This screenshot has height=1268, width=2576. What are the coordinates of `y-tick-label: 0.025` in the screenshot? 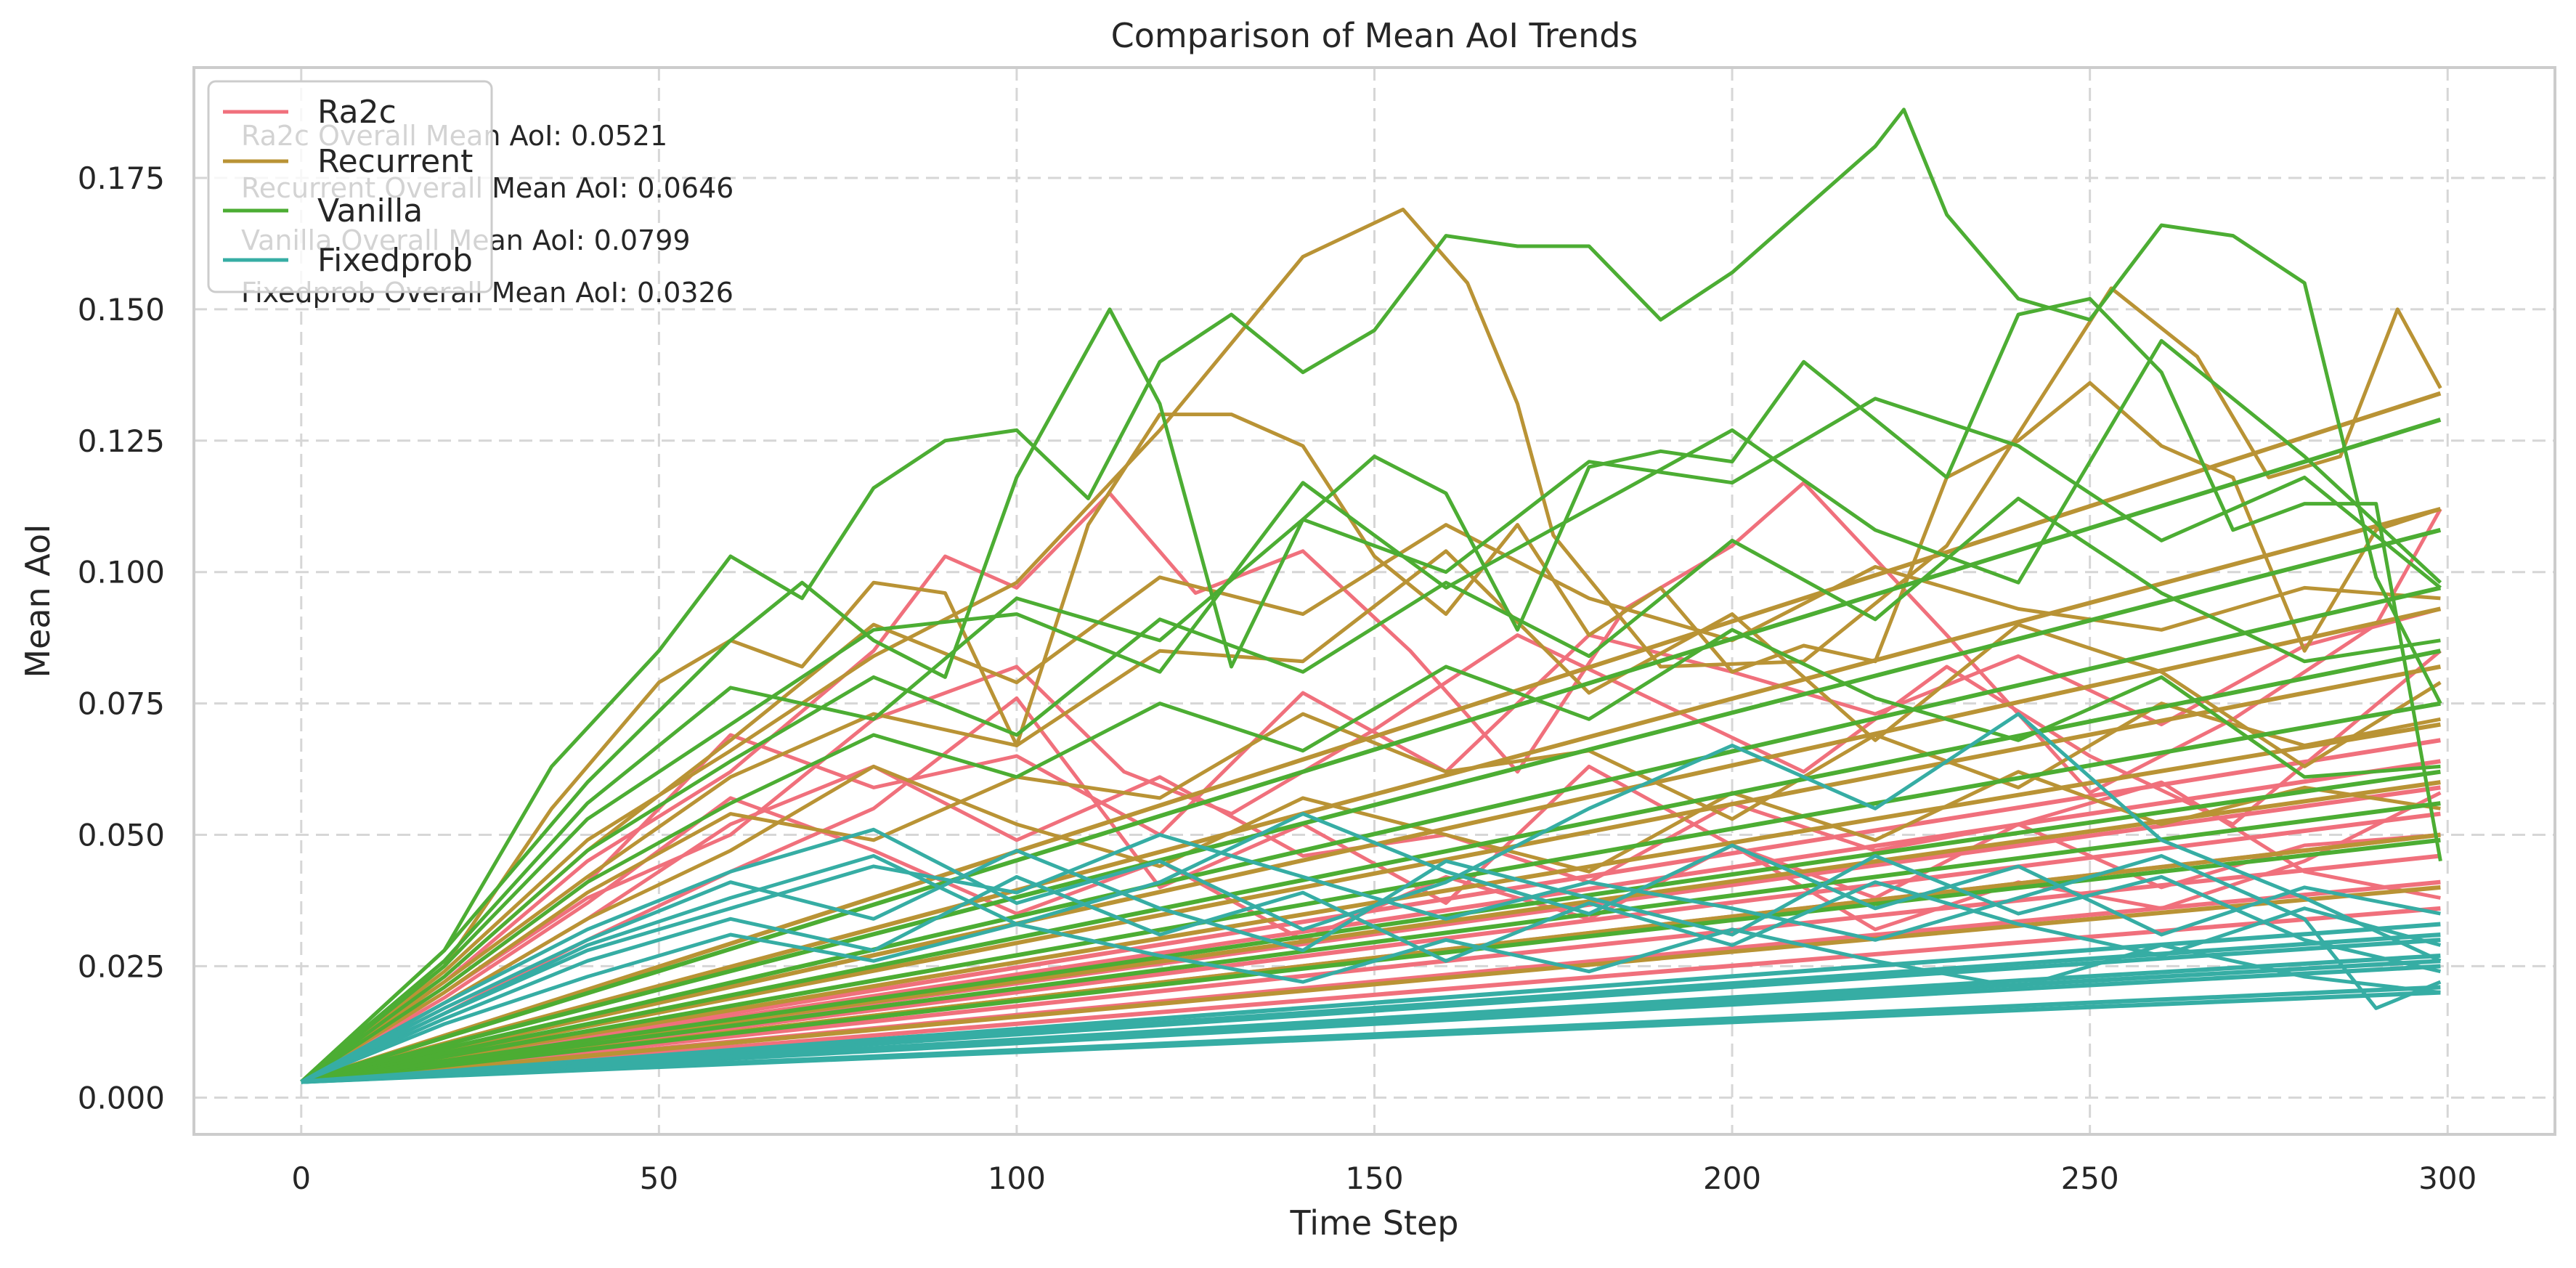 It's located at (121, 966).